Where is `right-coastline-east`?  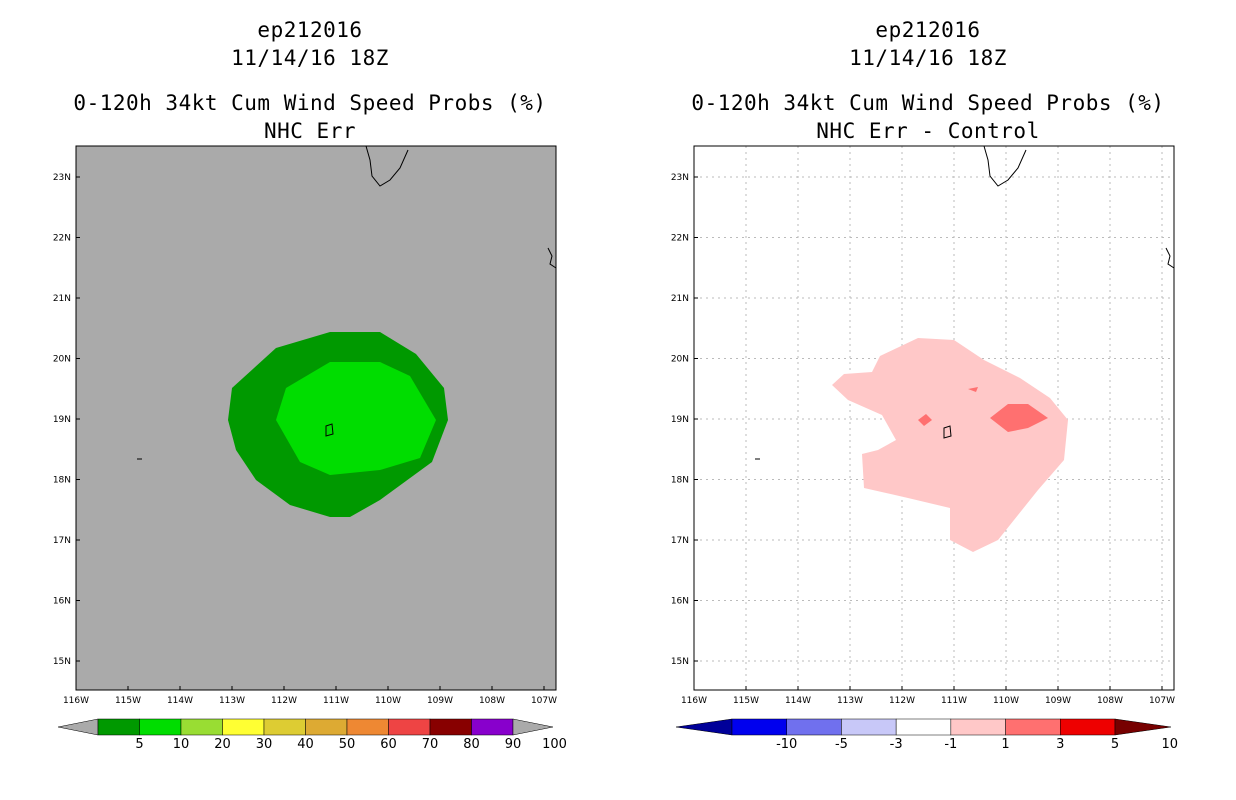
right-coastline-east is located at coordinates (1170, 258).